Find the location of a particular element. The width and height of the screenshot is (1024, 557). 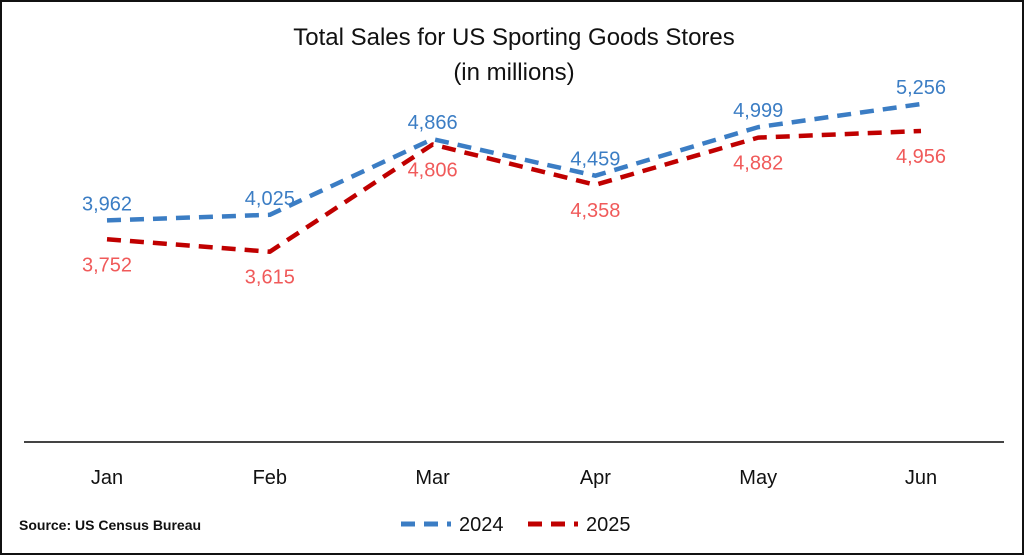

x-tick-label-jun: Jun is located at coordinates (921, 478).